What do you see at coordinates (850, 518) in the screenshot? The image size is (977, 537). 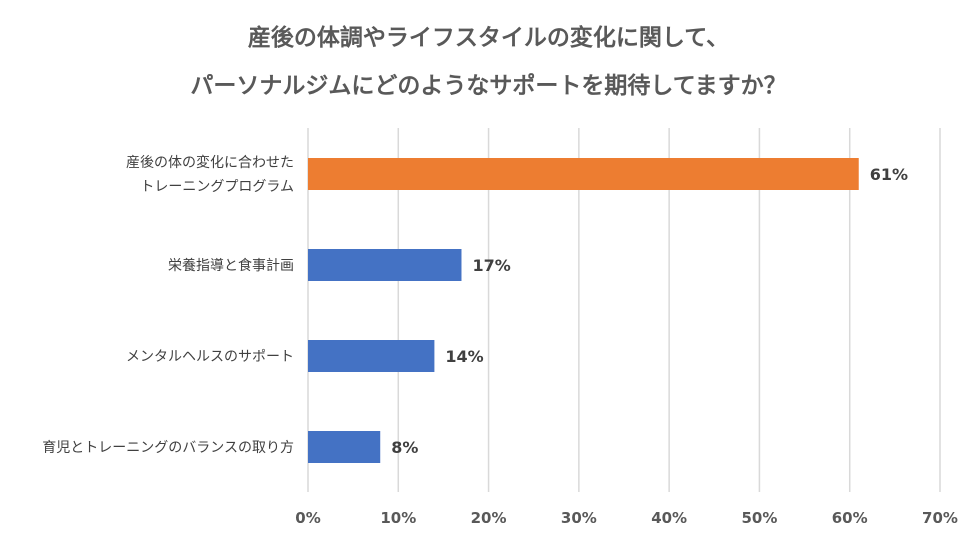 I see `x-tick-label: 60%` at bounding box center [850, 518].